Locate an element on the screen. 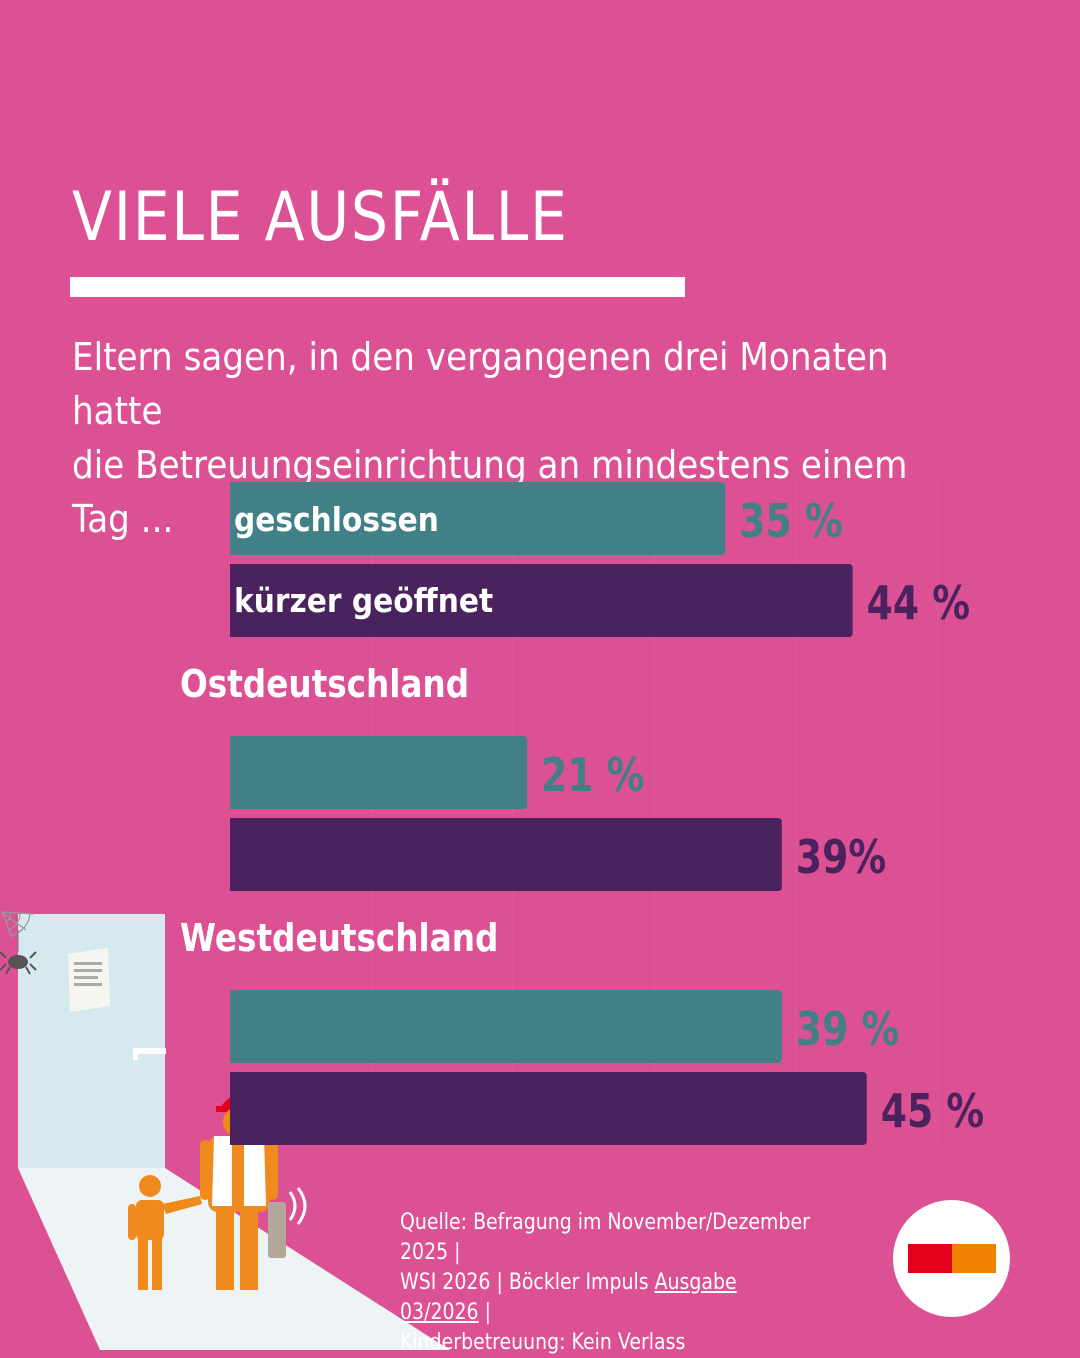  value-label-3-2: 45 % is located at coordinates (932, 1111).